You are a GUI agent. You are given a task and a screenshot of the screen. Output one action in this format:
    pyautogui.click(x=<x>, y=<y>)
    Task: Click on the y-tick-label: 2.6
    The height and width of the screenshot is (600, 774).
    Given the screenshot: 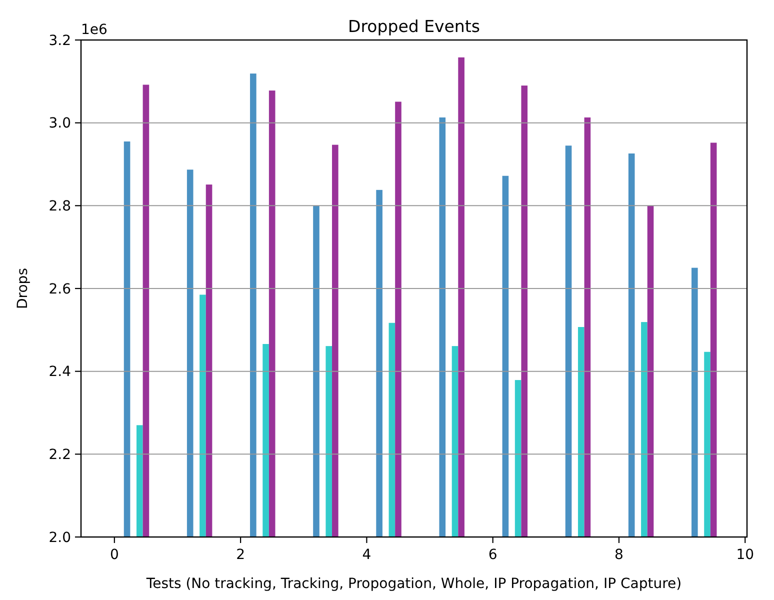 What is the action you would take?
    pyautogui.click(x=60, y=289)
    